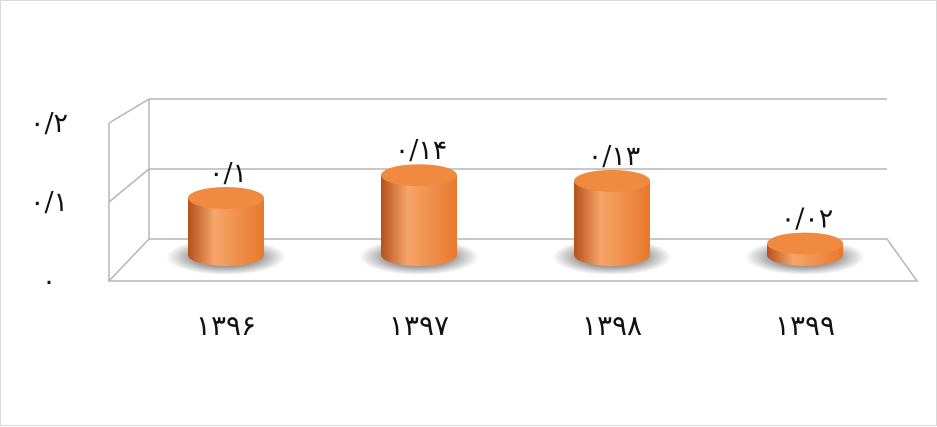  I want to click on data-label: ۰/۰۲, so click(807, 219).